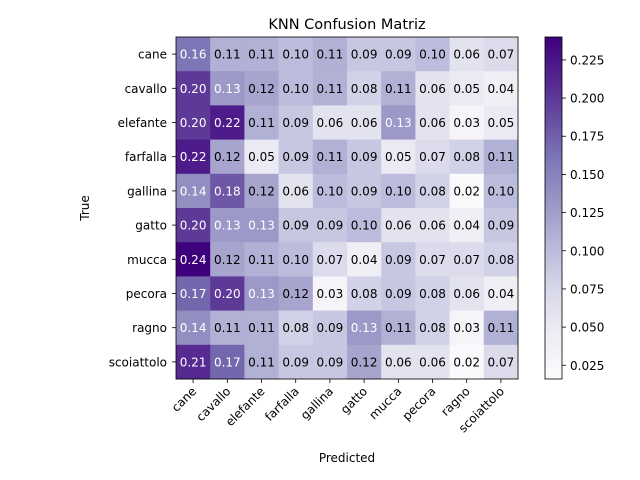 This screenshot has height=480, width=640. Describe the element at coordinates (85, 208) in the screenshot. I see `y-axis-label: True` at that location.